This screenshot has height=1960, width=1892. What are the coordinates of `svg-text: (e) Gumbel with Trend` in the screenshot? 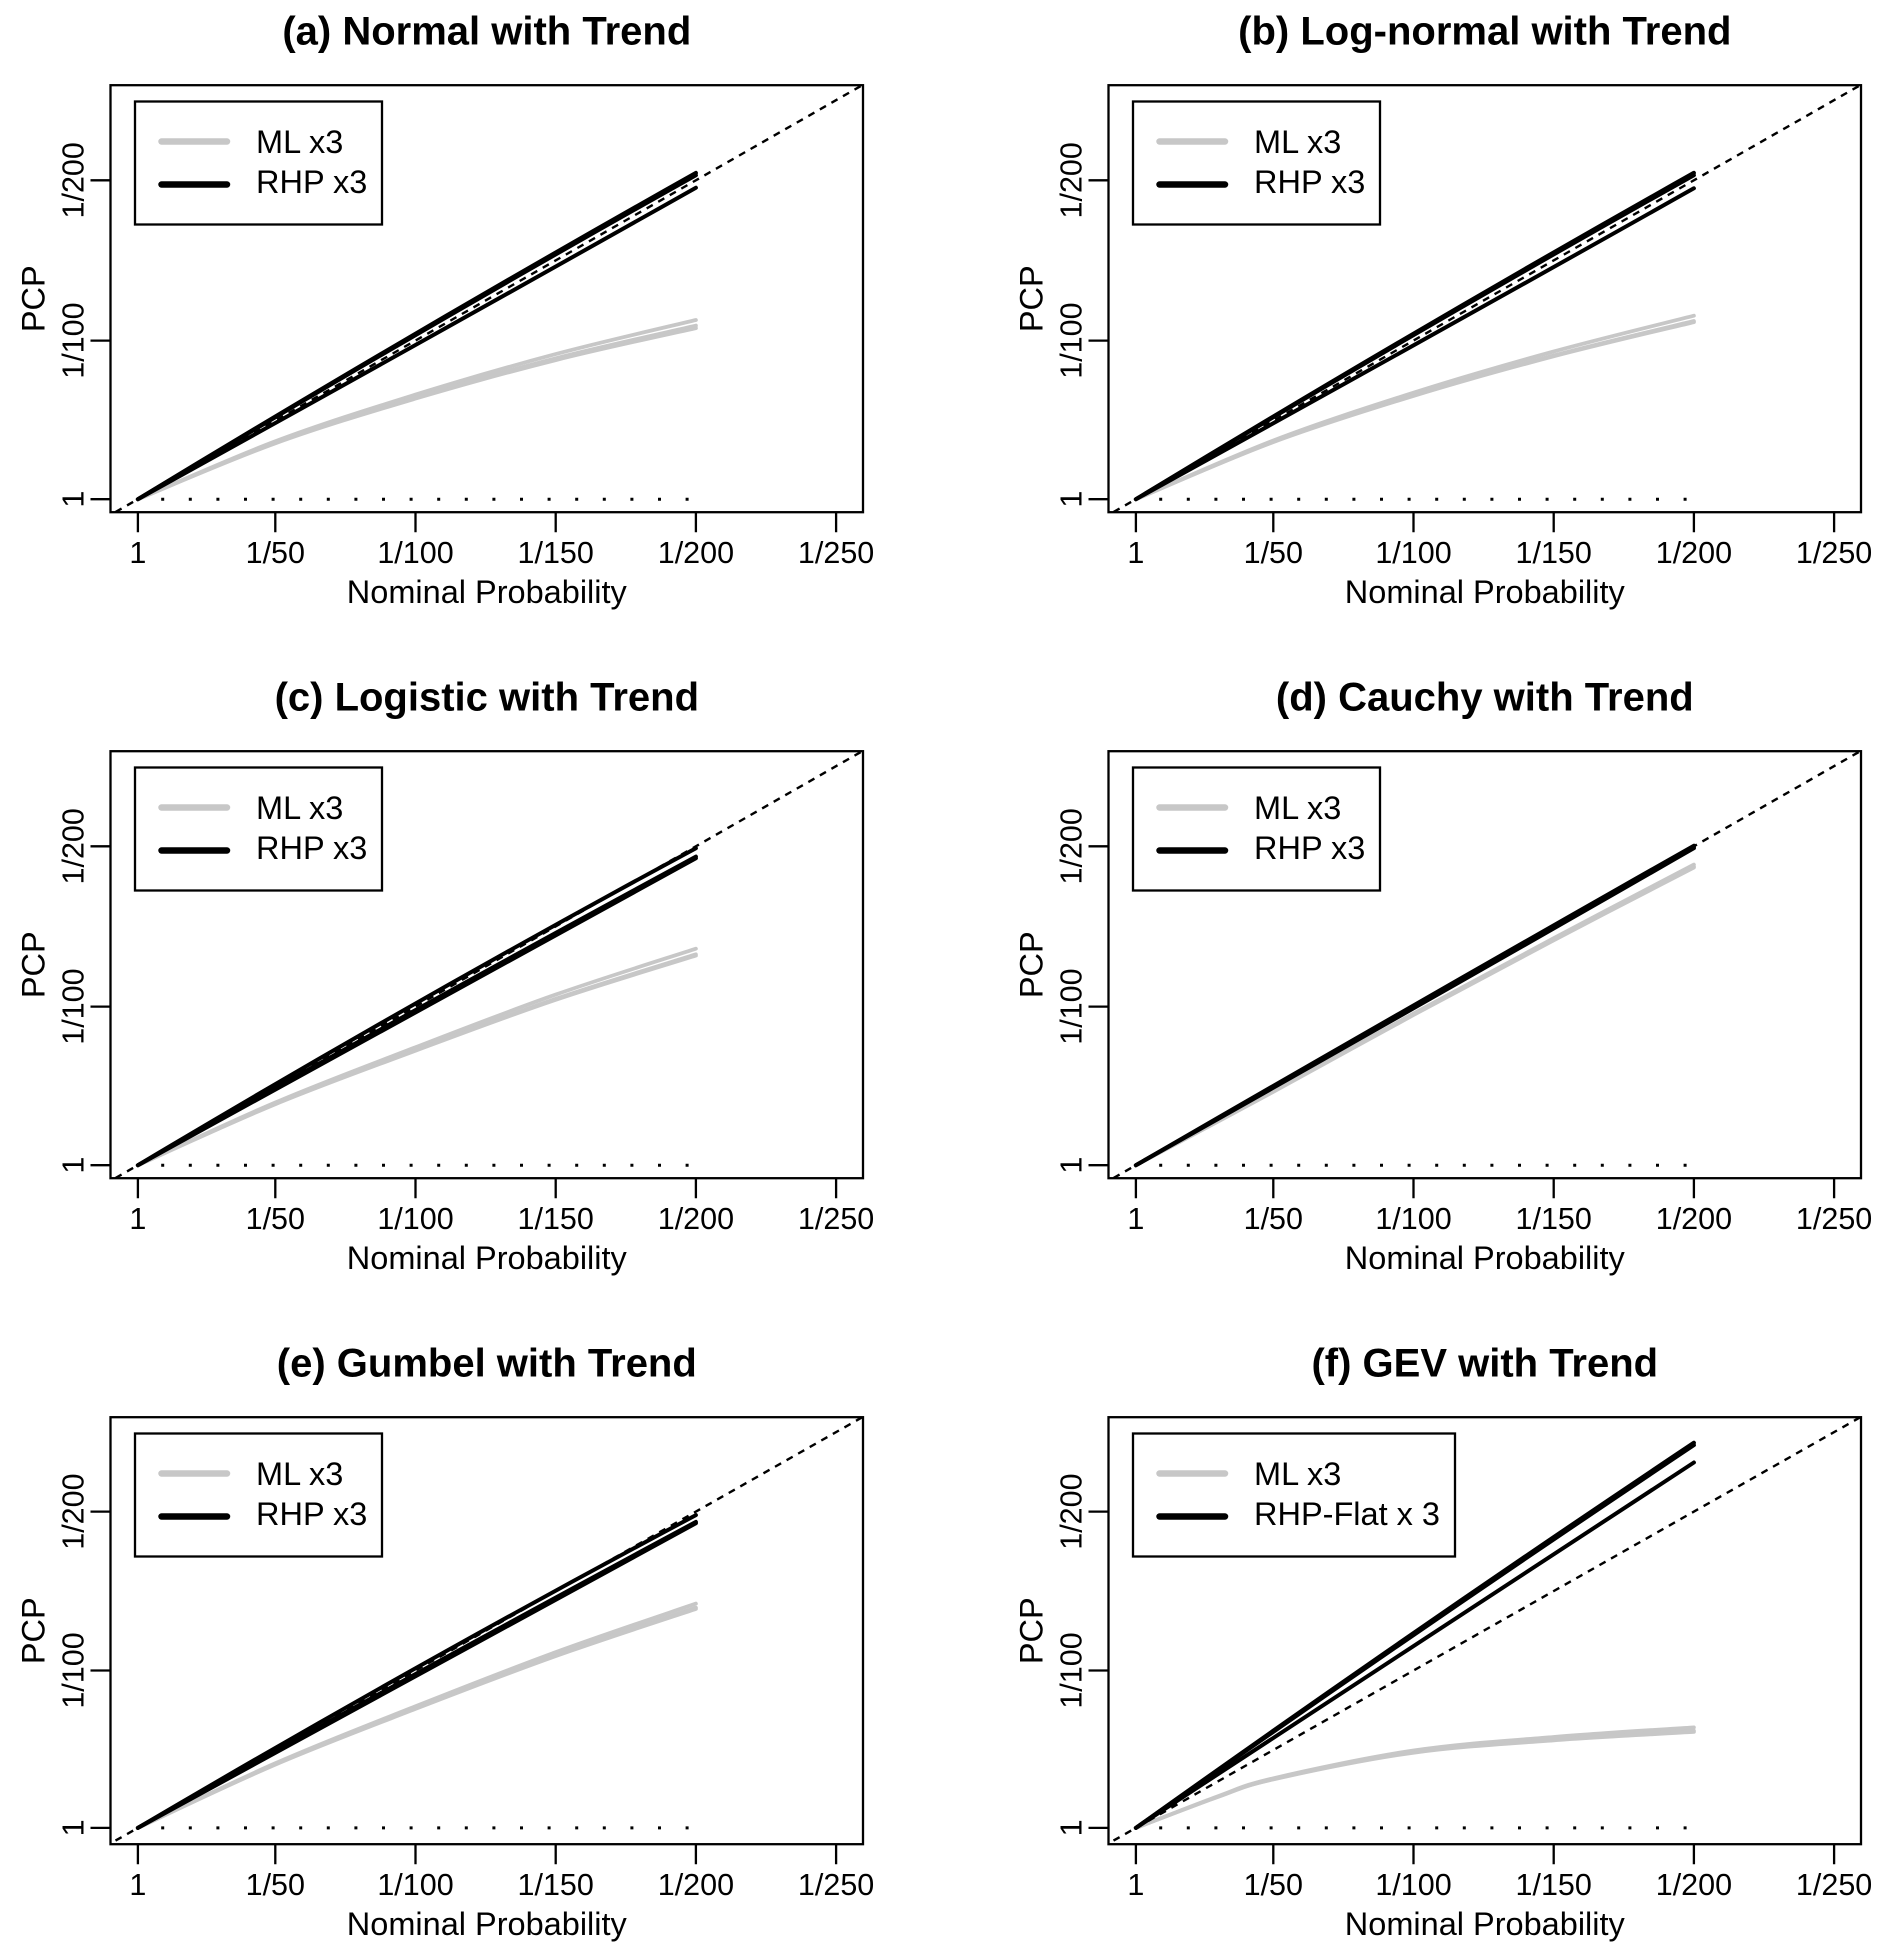 It's located at (487, 1363).